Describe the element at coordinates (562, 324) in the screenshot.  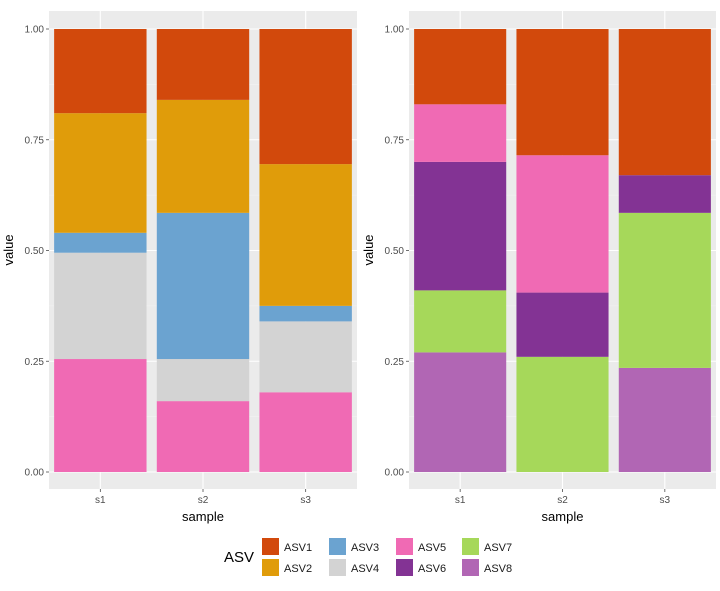
I see `bar-segment-asv6-s2` at that location.